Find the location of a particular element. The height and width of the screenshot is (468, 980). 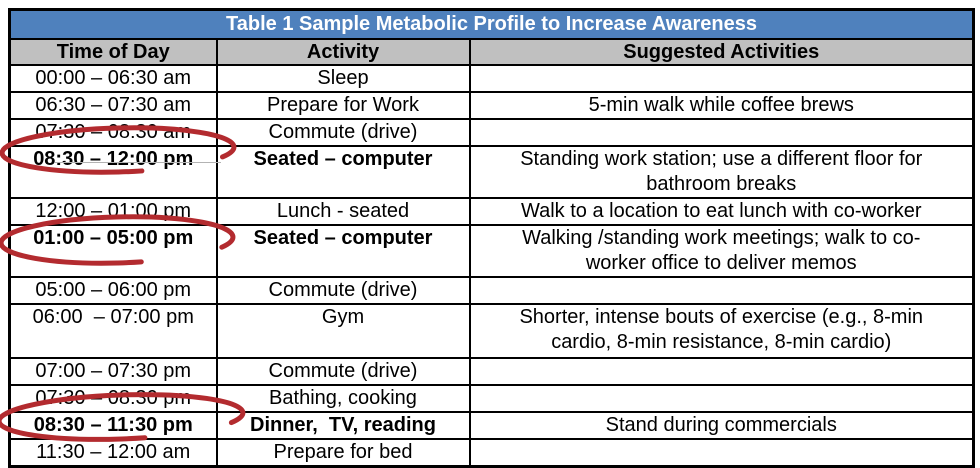

time-cell: 06:30 – 07:30 am is located at coordinates (113, 105).